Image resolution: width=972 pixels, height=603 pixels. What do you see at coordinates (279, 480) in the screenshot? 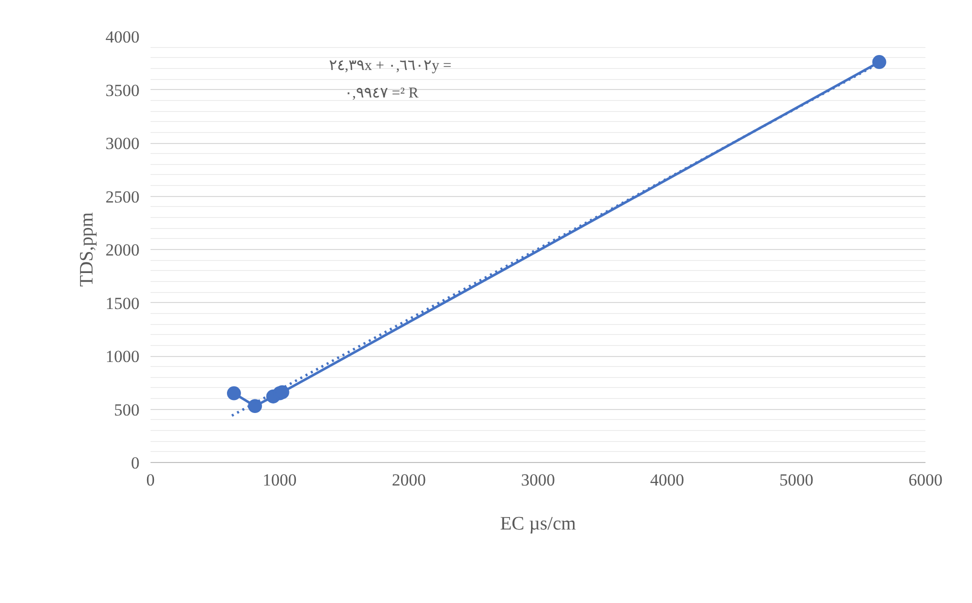
I see `x-tick-label: 1000` at bounding box center [279, 480].